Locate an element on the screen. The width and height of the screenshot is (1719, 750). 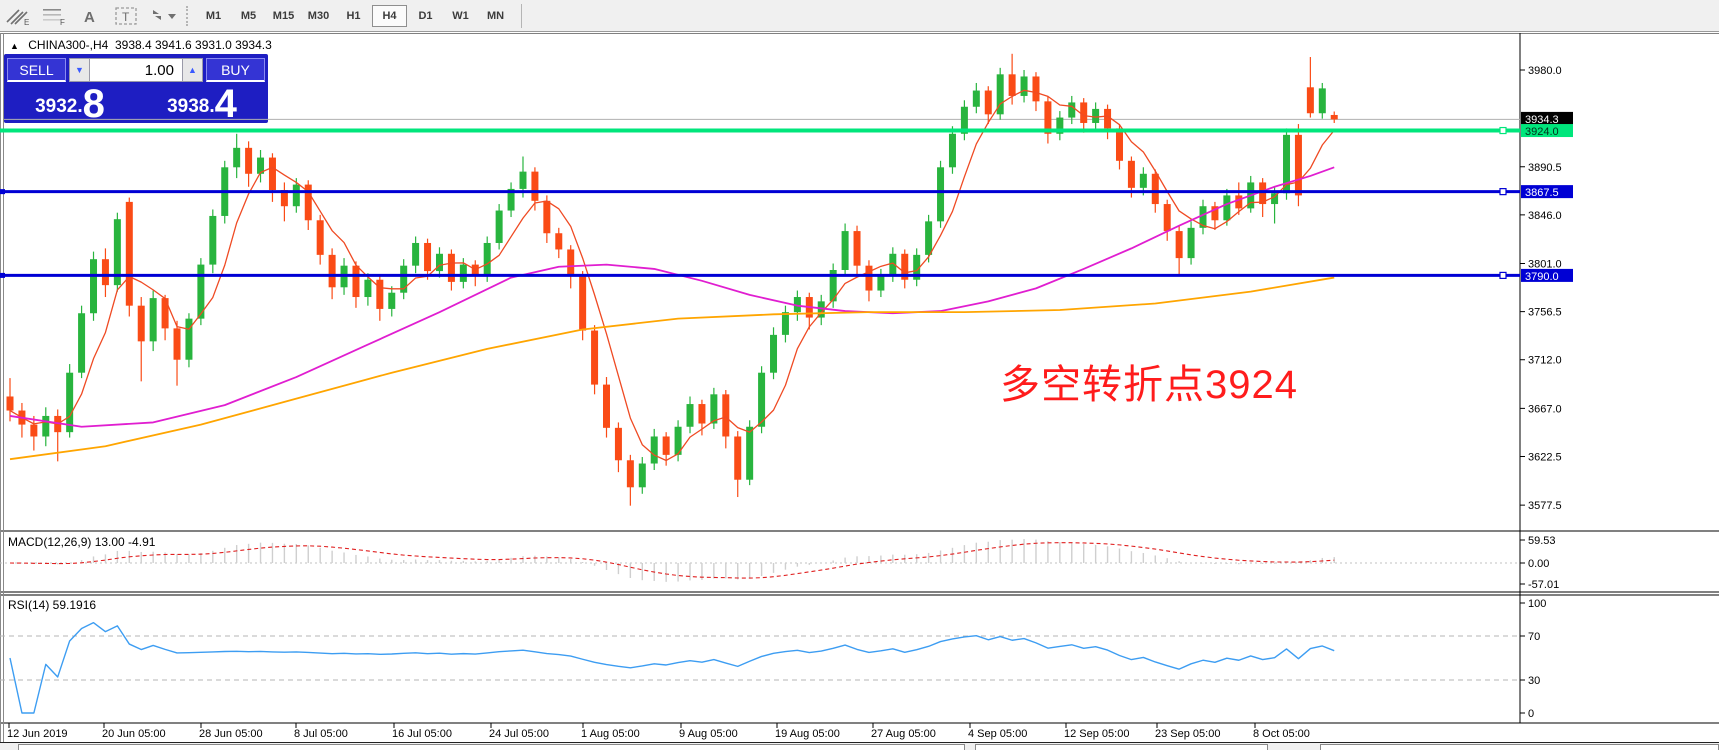
timeframe-button-group: M1 M5 M15 M30 H1 H4 D1 W1 MN is located at coordinates (354, 15).